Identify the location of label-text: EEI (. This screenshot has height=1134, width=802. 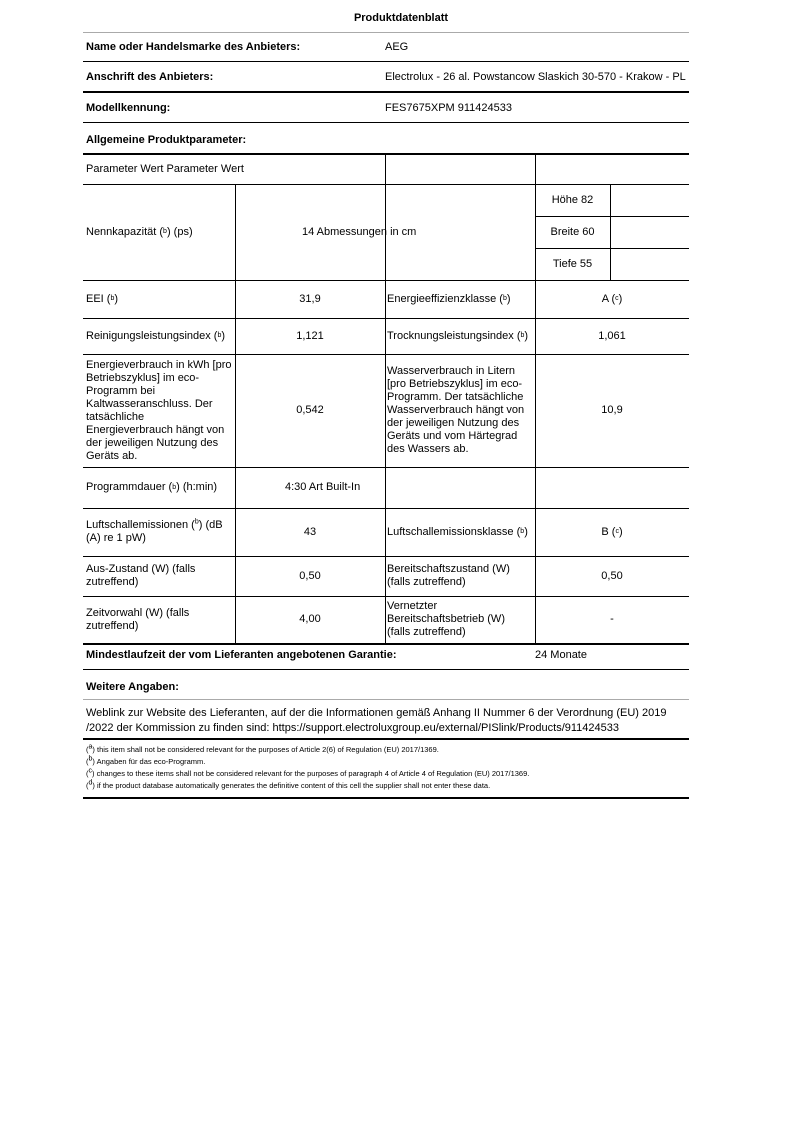
(98, 298).